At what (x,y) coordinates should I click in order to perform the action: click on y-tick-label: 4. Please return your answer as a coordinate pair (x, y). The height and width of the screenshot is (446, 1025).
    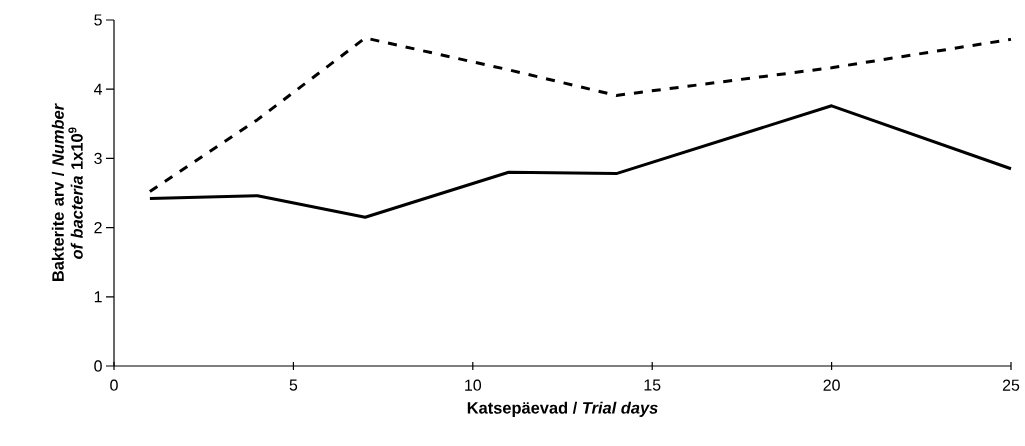
    Looking at the image, I should click on (98, 89).